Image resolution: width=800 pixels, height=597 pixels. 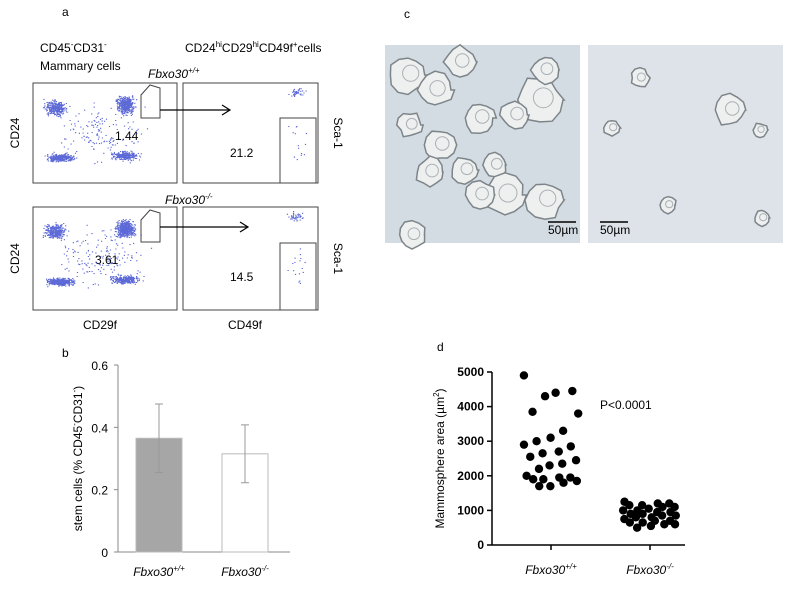 I want to click on x-tick-label: Fbxo30+/+, so click(x=159, y=571).